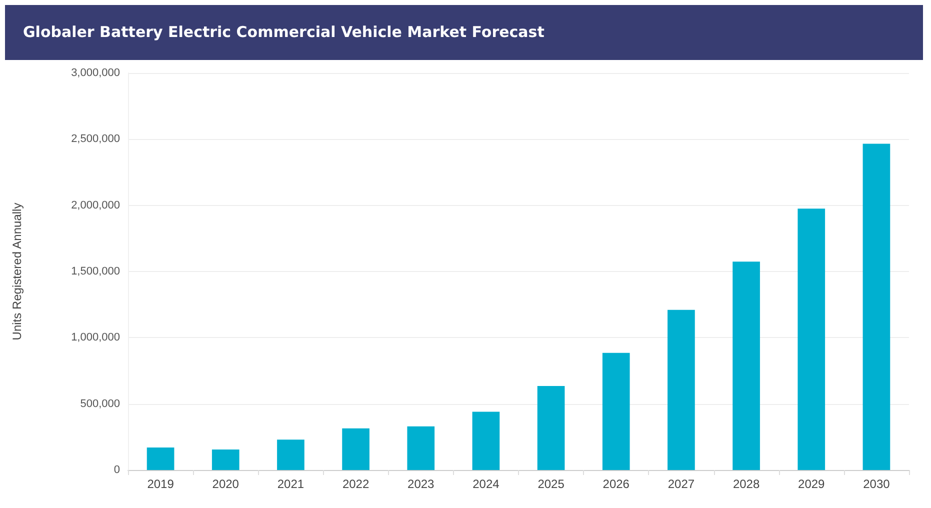 This screenshot has width=931, height=508. I want to click on y-axis-title: Units Registered Annually, so click(17, 271).